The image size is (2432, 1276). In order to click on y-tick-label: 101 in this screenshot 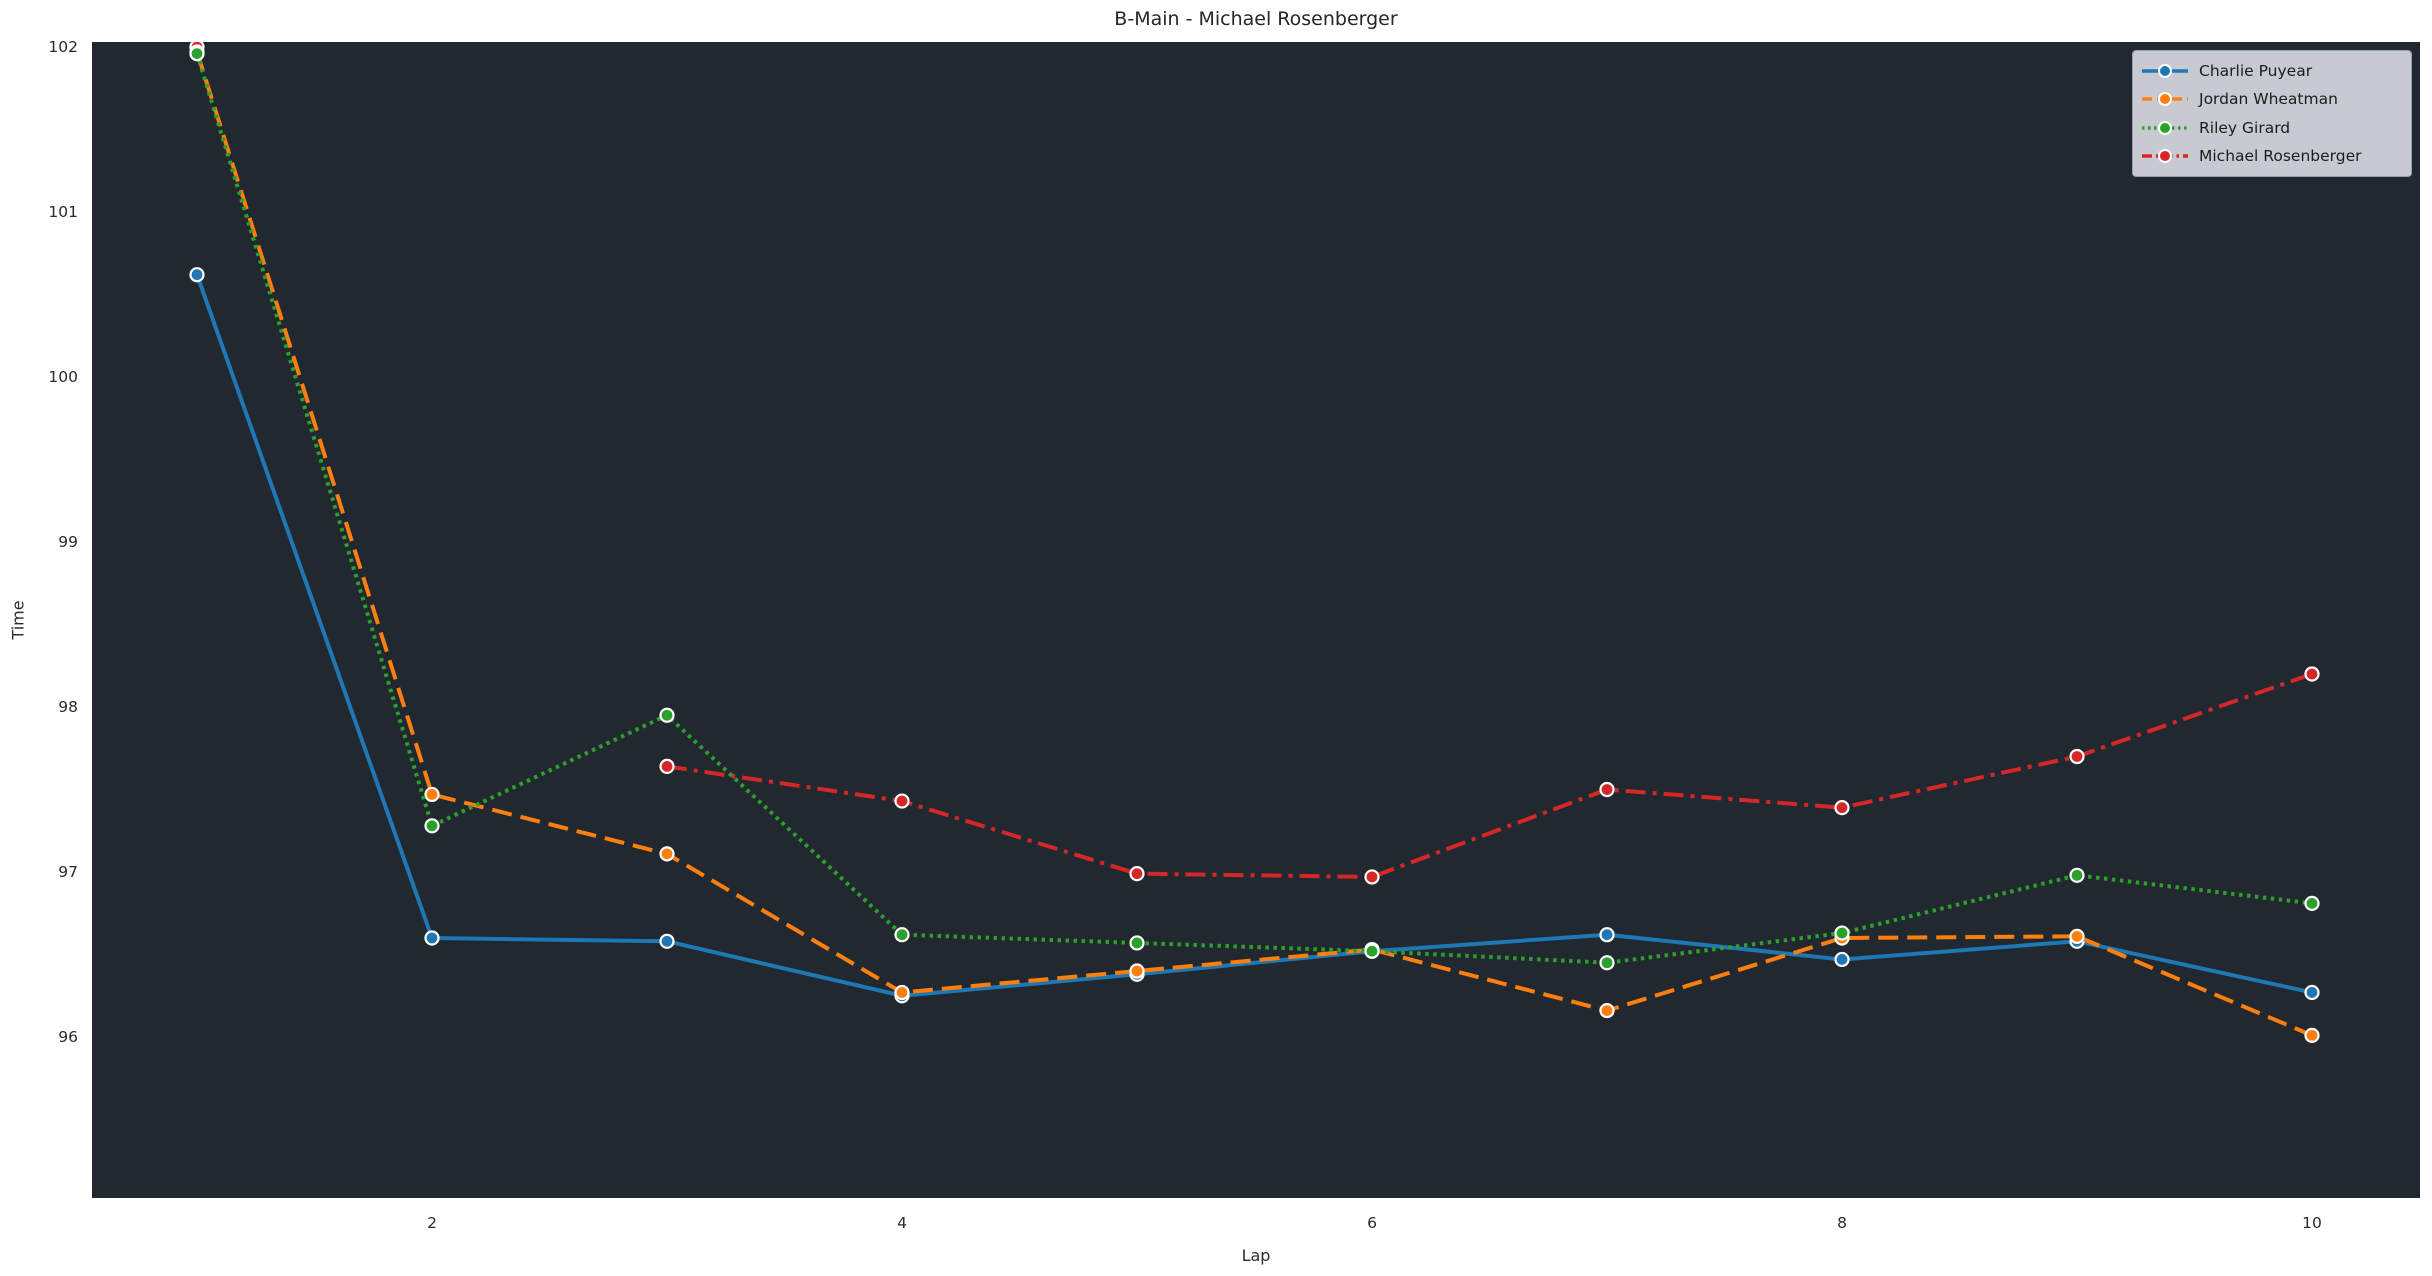, I will do `click(63, 212)`.